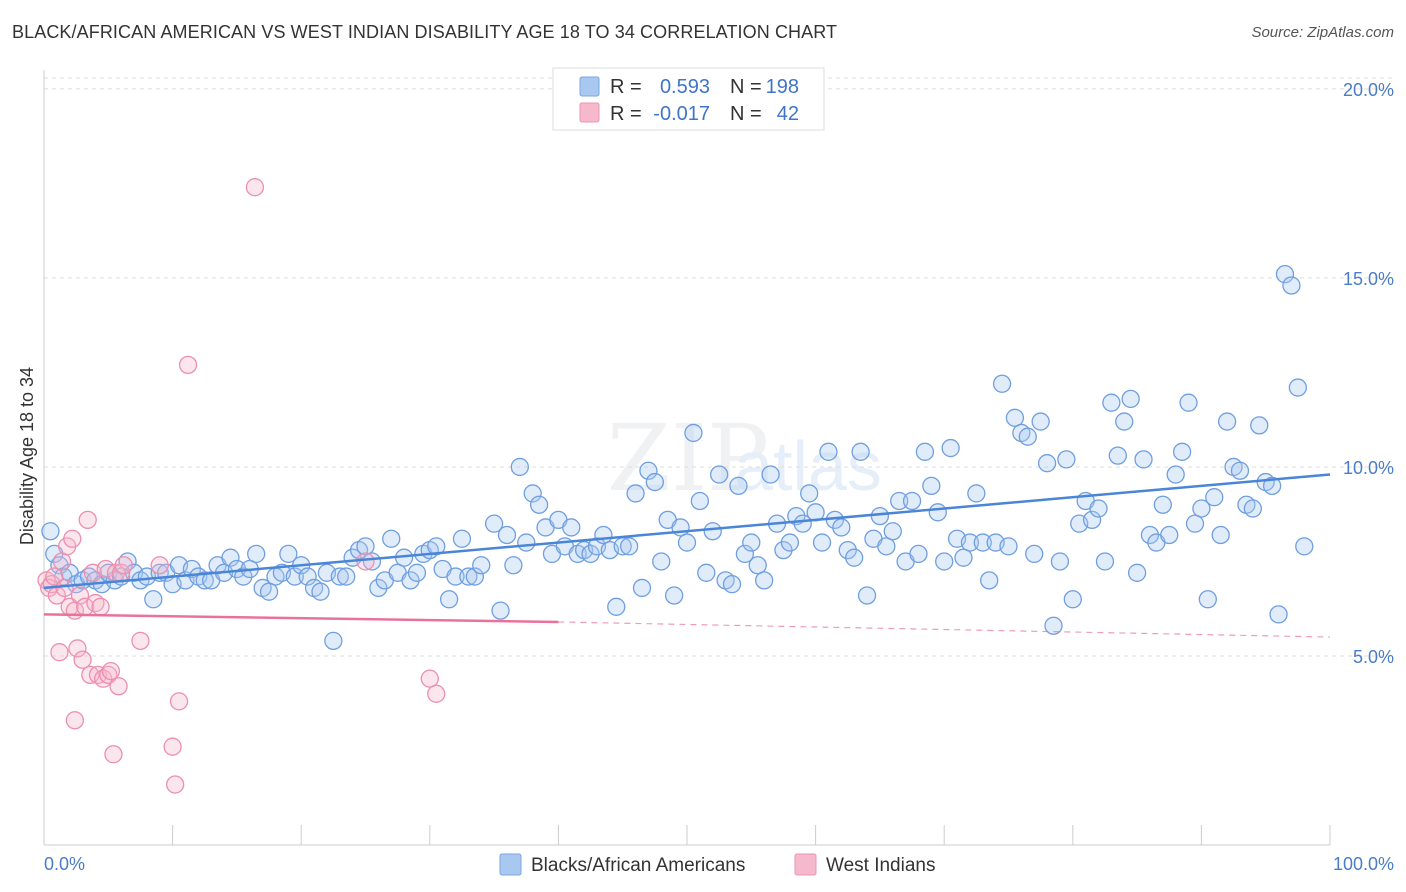 The height and width of the screenshot is (892, 1406). What do you see at coordinates (1322, 32) in the screenshot?
I see `chart-source: Source: ZipAtlas.com` at bounding box center [1322, 32].